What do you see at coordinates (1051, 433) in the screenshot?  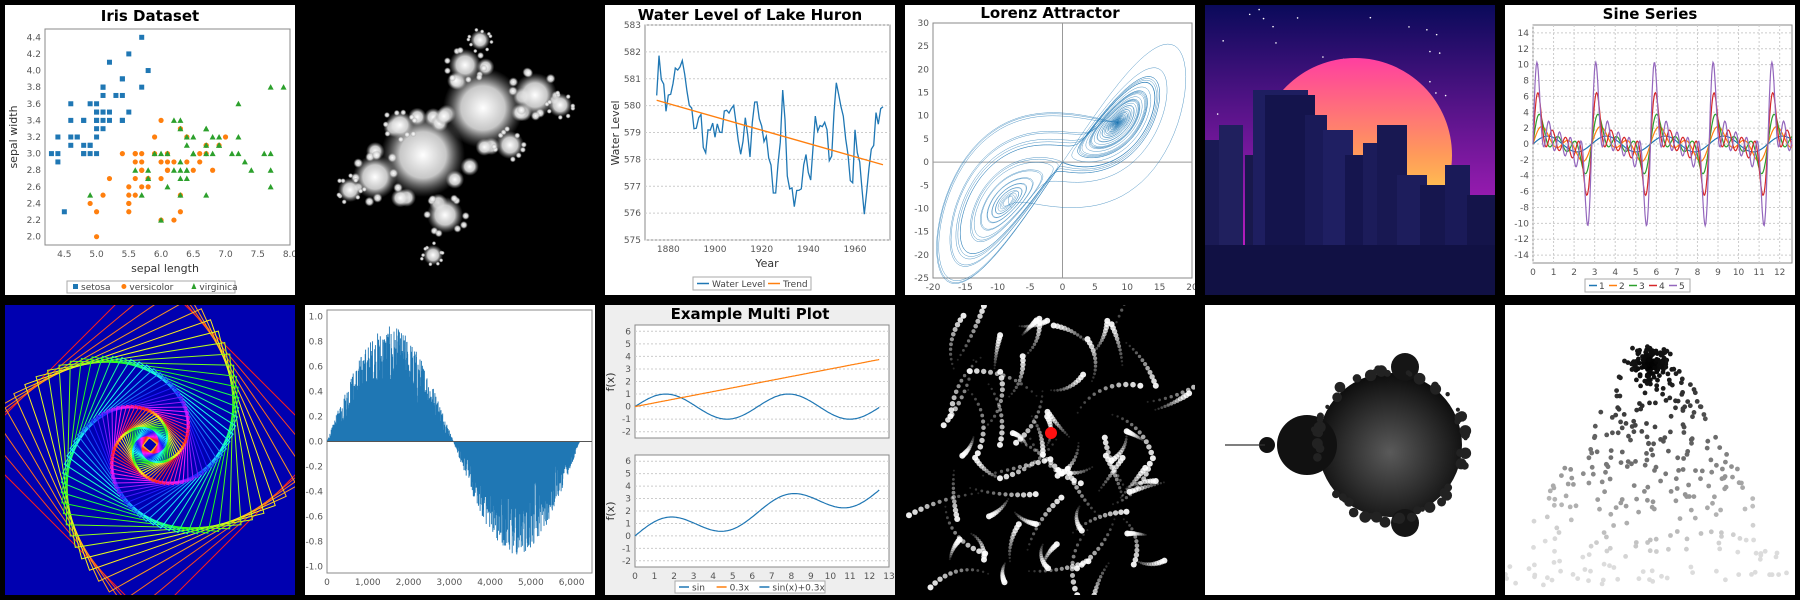 I see `attractor-red-dot` at bounding box center [1051, 433].